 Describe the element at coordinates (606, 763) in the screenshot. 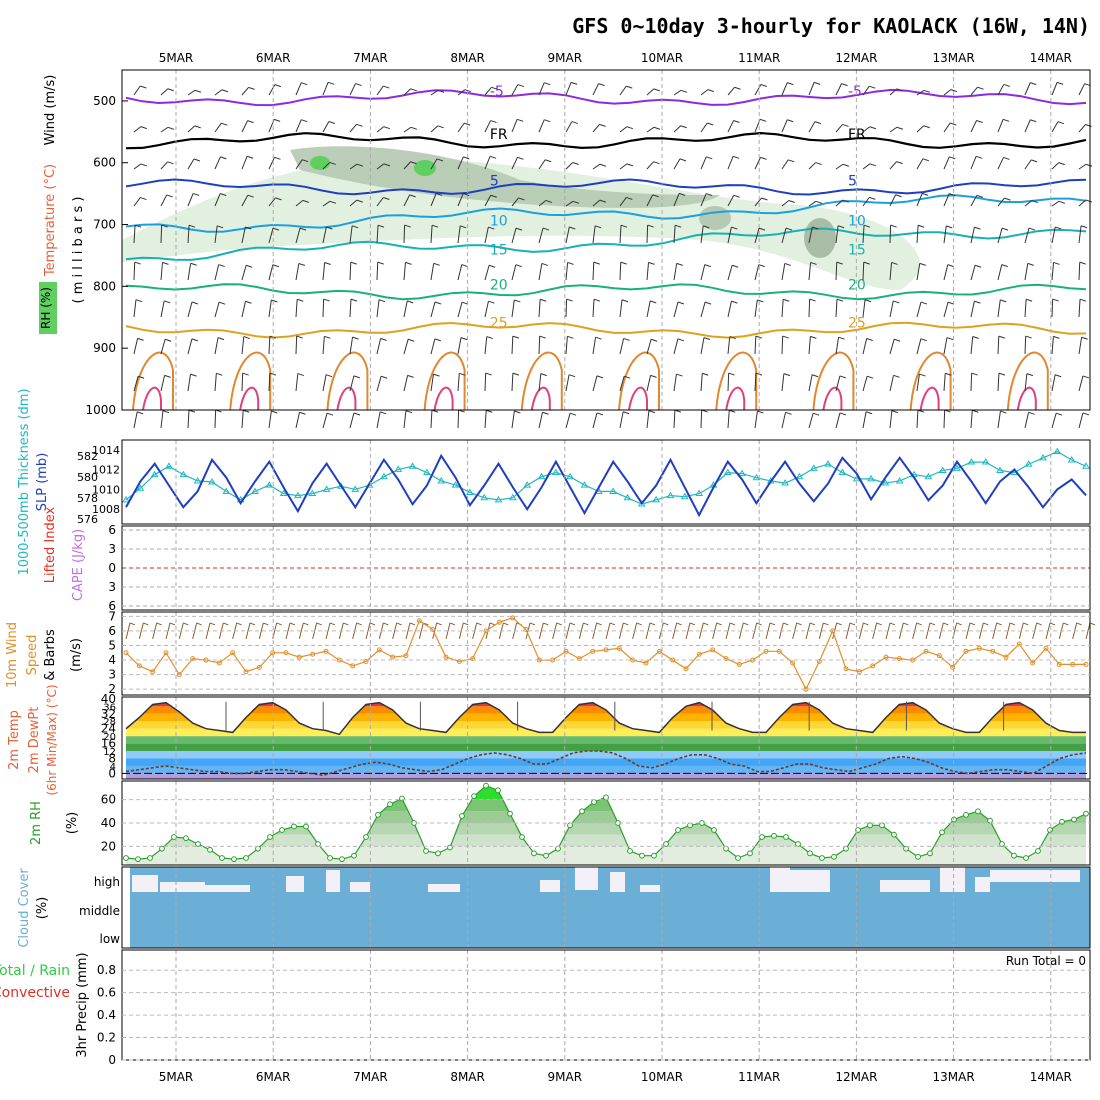

I see `dewpoint-line` at that location.